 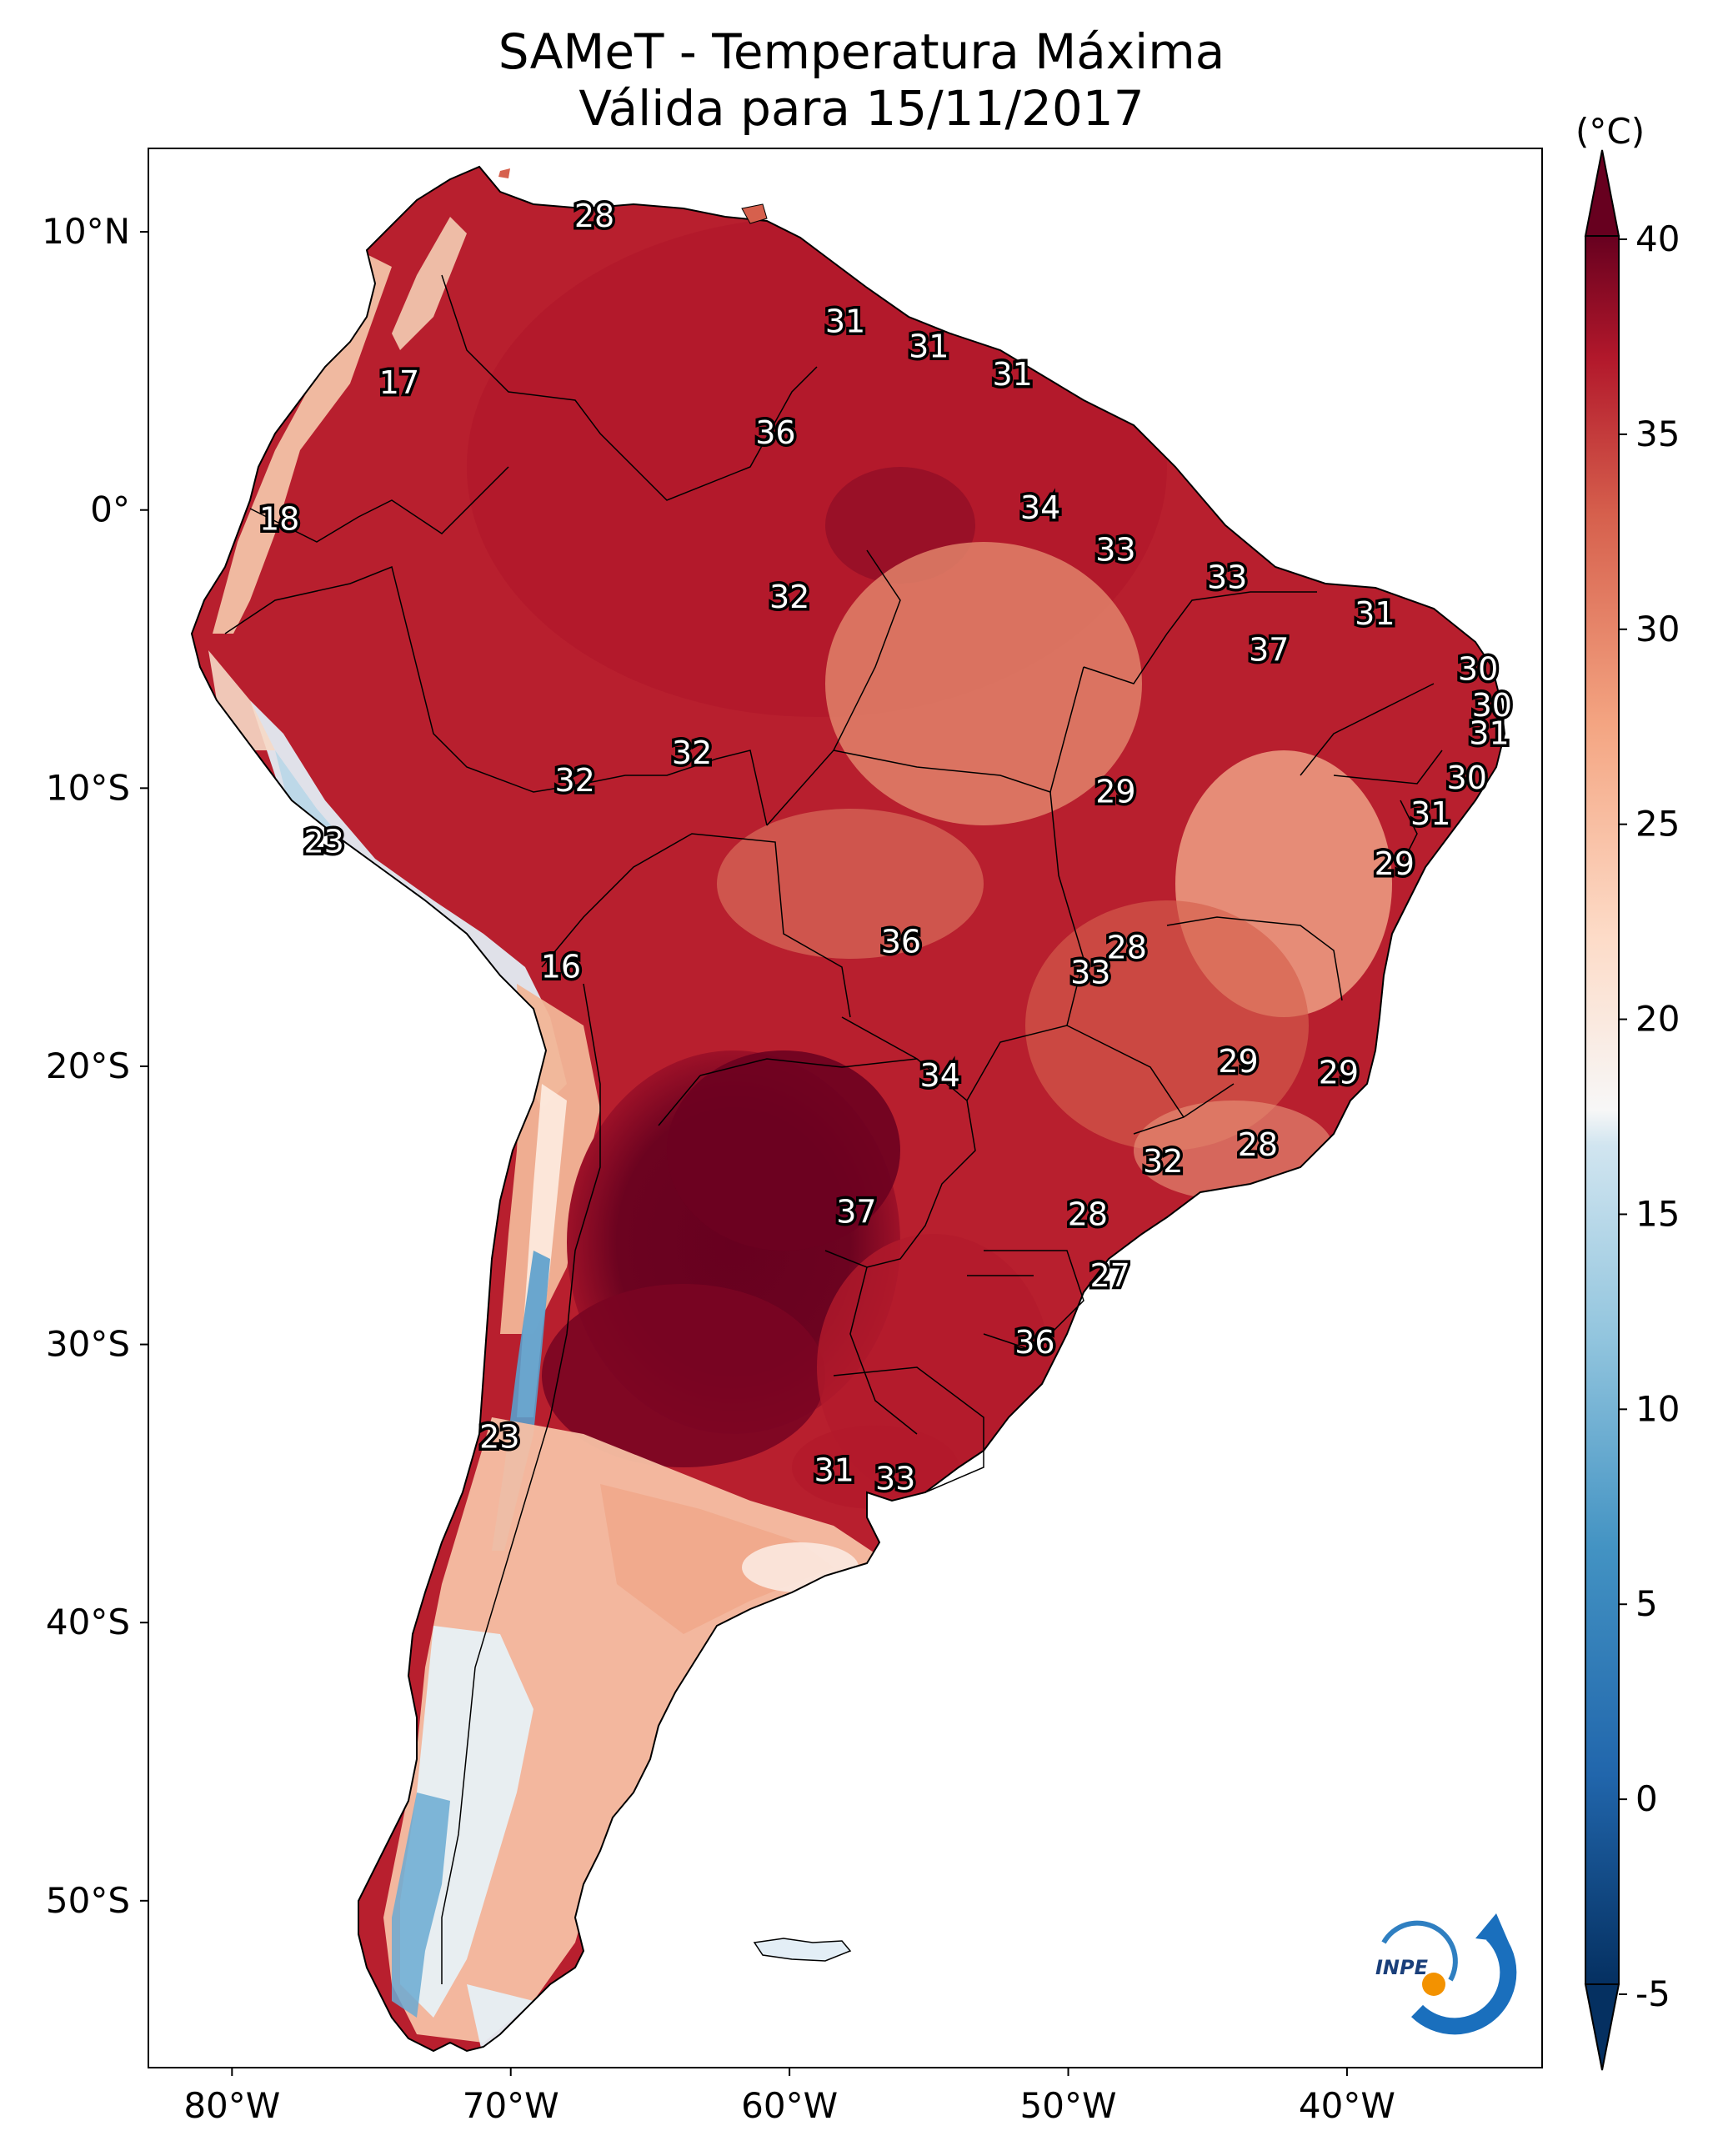 I want to click on longitude-axis: 80°W 70°W 60°W 50°W 40°W, so click(x=789, y=2097).